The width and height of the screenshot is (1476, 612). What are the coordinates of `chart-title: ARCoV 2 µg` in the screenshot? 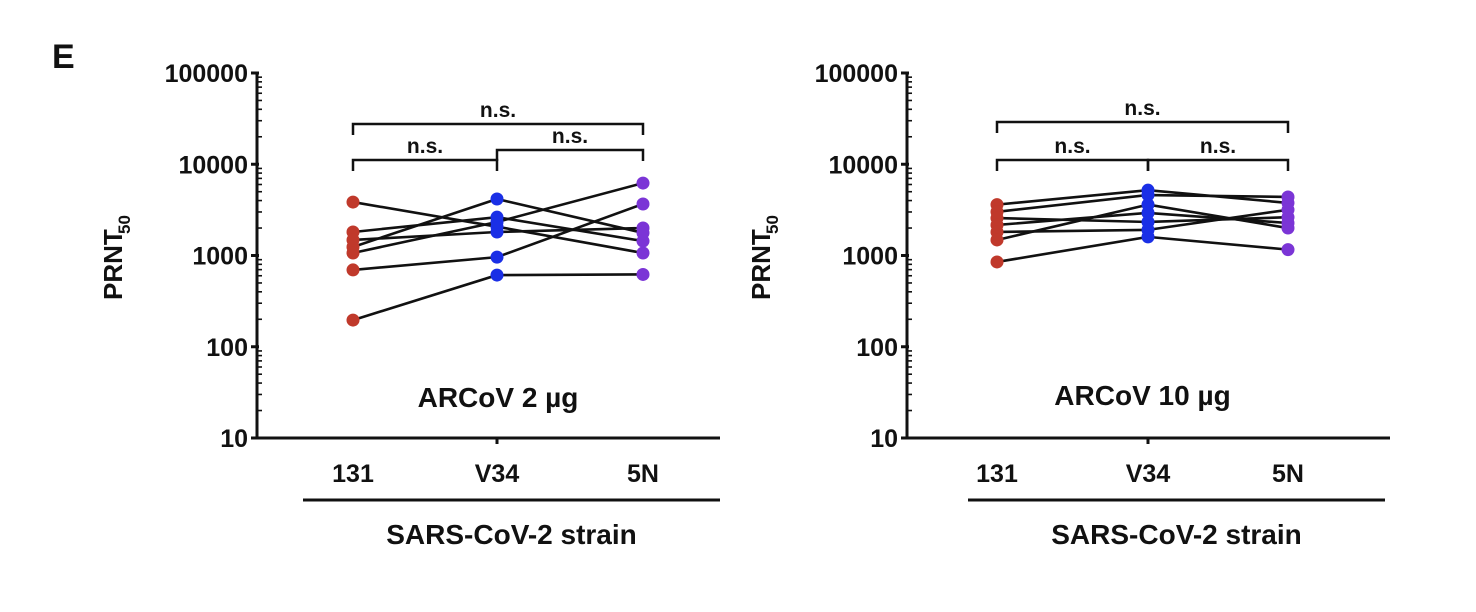 It's located at (498, 397).